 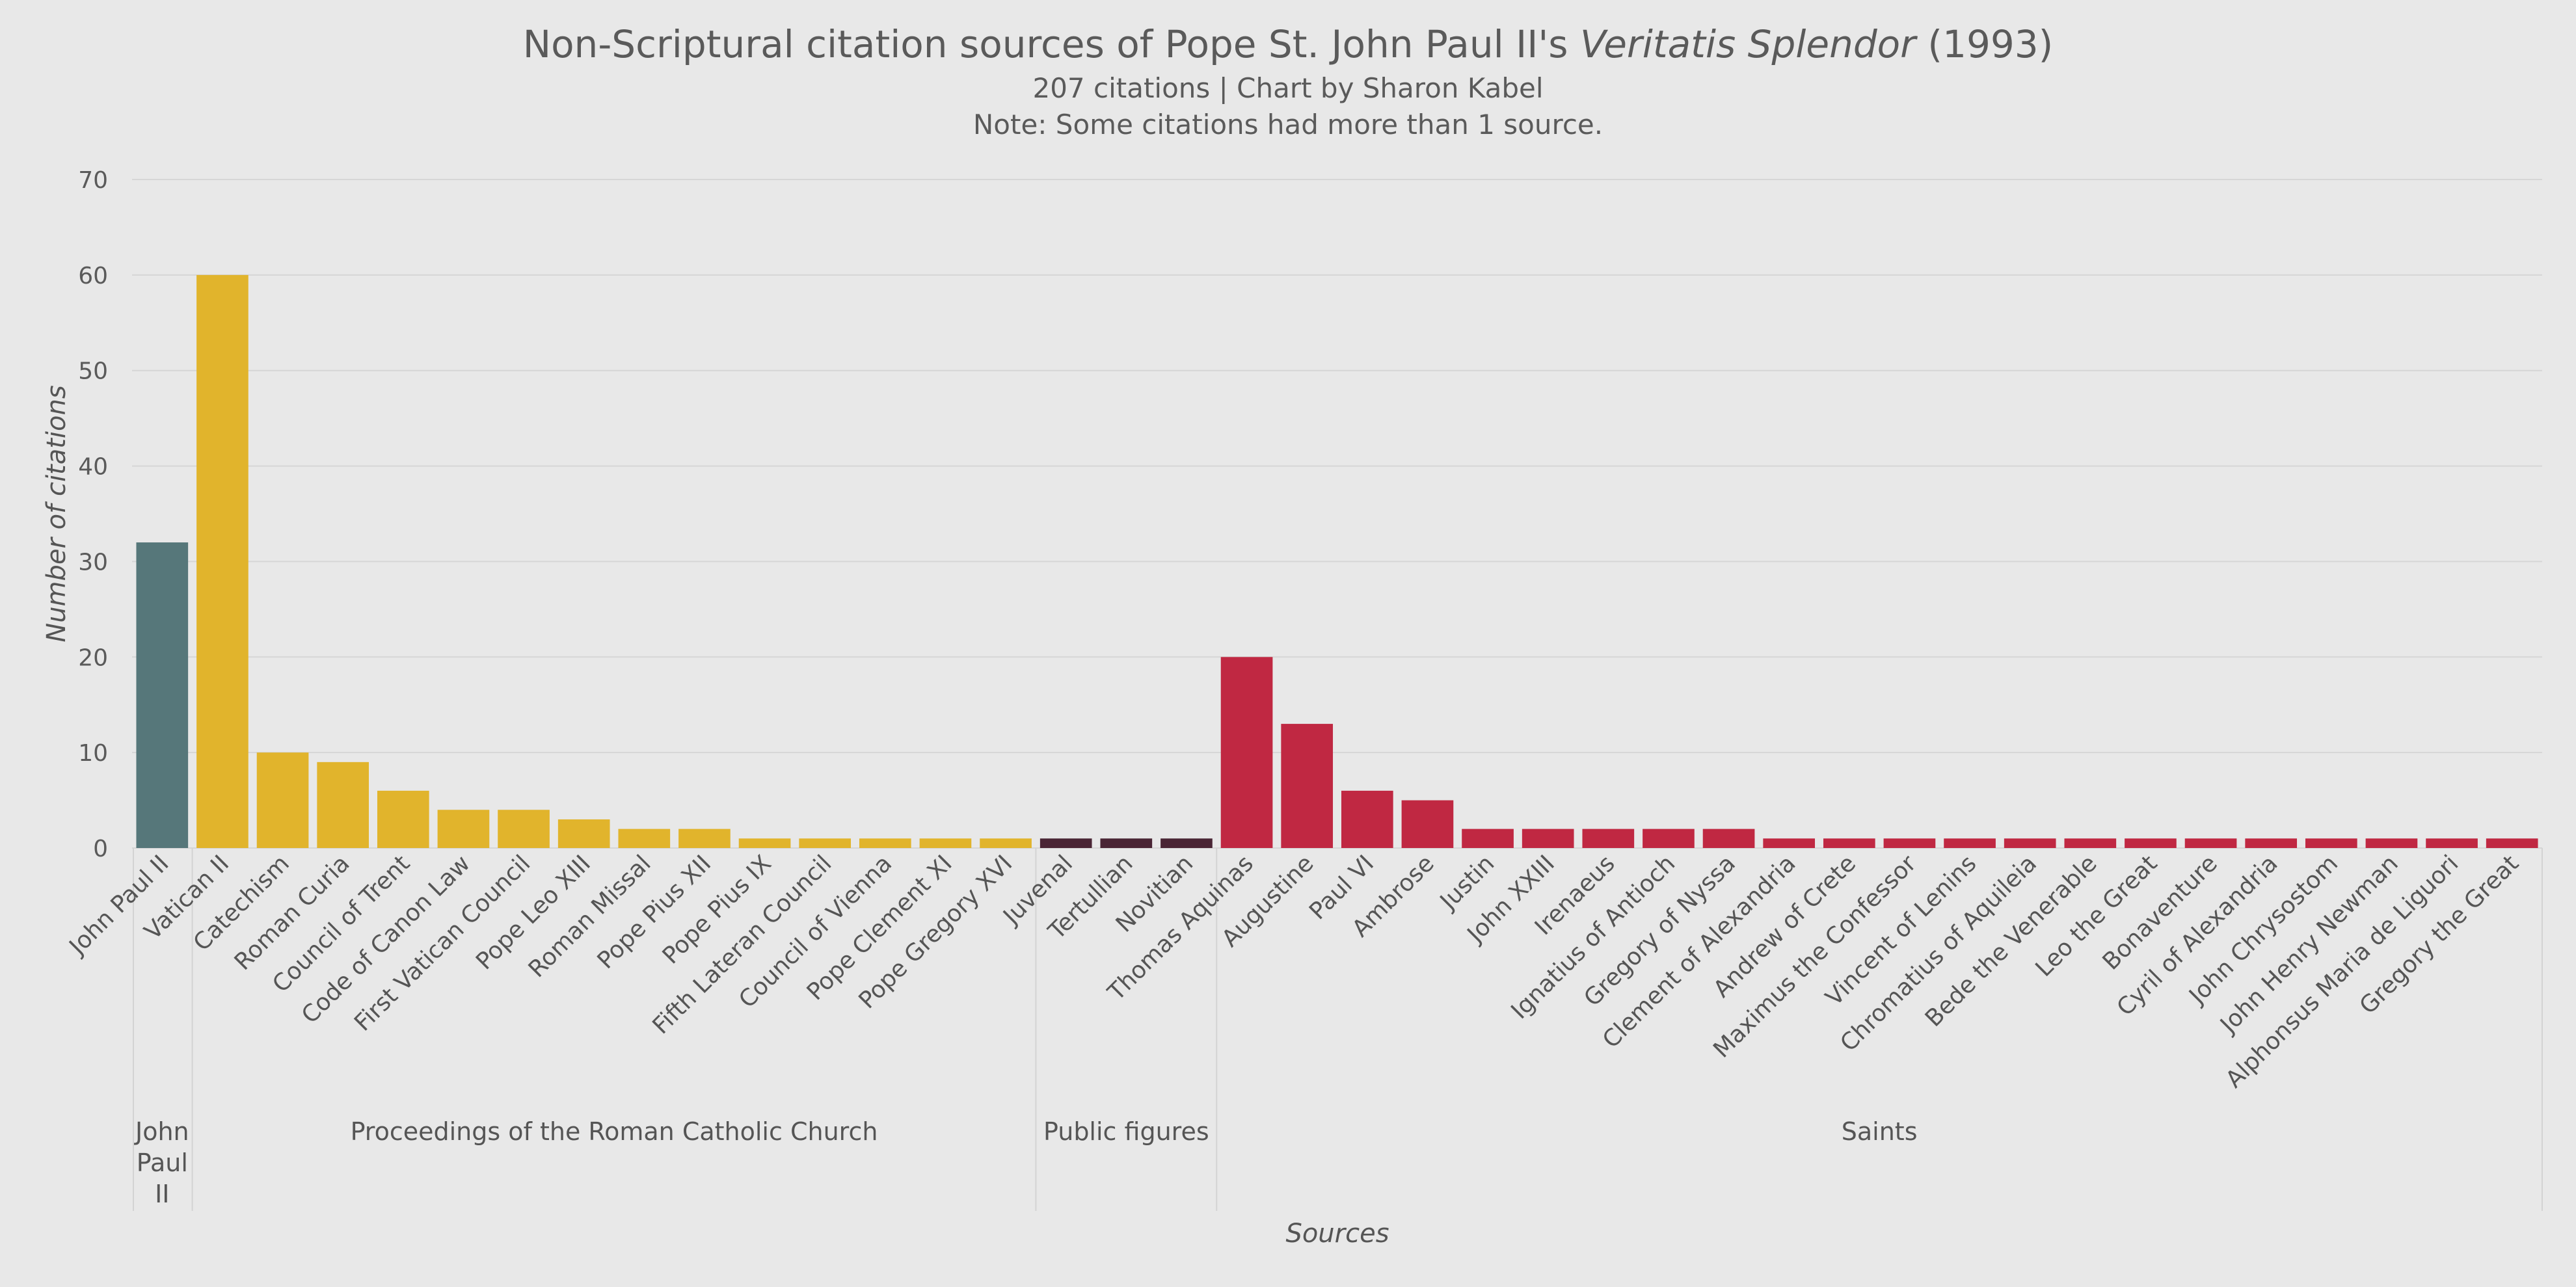 I want to click on y-tick-label: 30, so click(x=93, y=562).